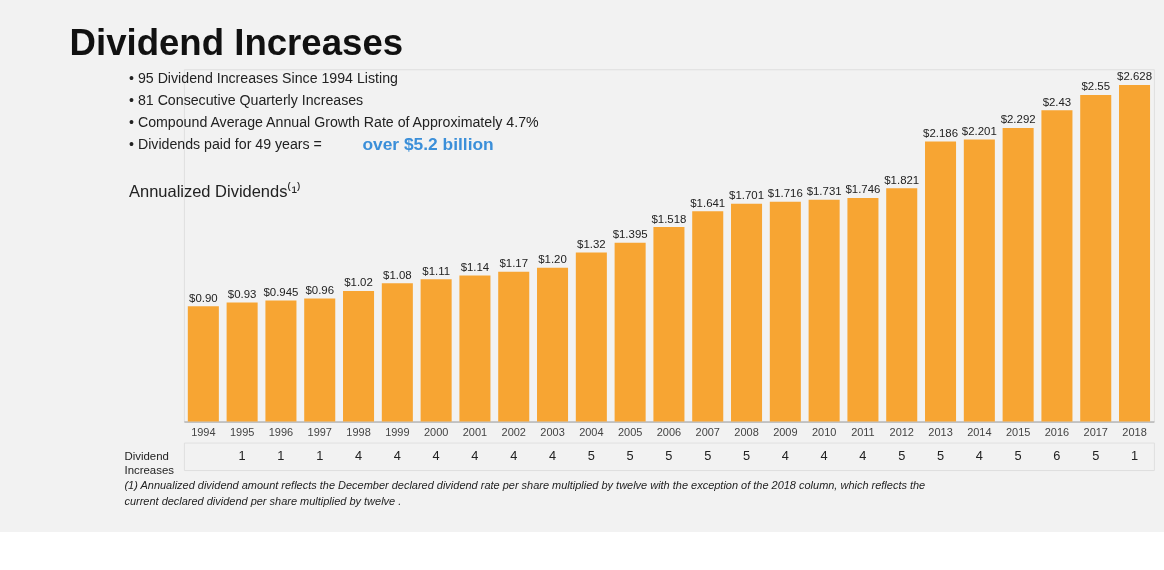 The height and width of the screenshot is (570, 1164). I want to click on x-tick-label: 2007, so click(707, 431).